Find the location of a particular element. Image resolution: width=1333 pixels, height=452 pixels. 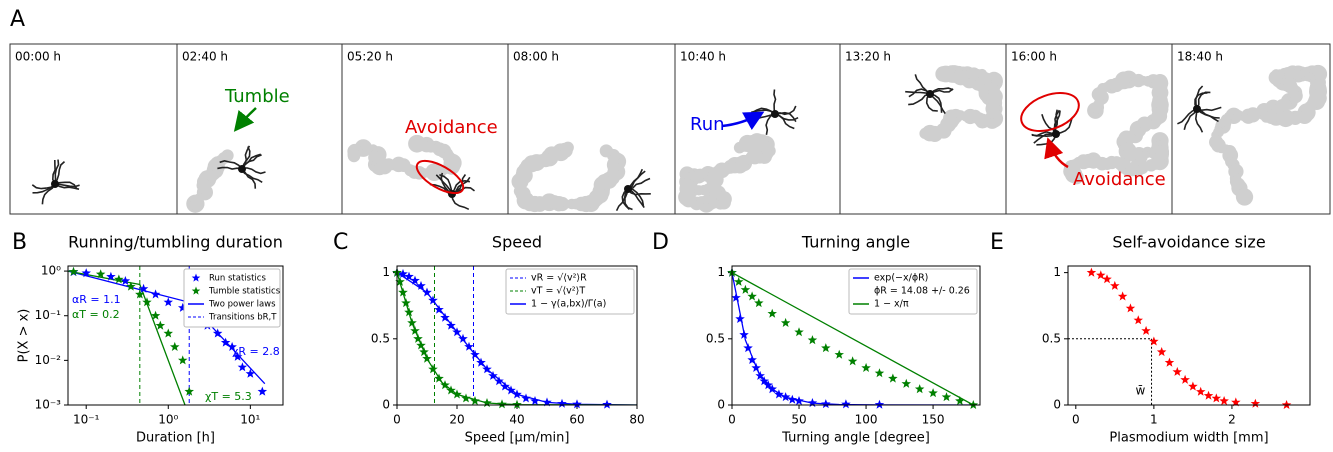

frame: 02:40 h is located at coordinates (259, 129).